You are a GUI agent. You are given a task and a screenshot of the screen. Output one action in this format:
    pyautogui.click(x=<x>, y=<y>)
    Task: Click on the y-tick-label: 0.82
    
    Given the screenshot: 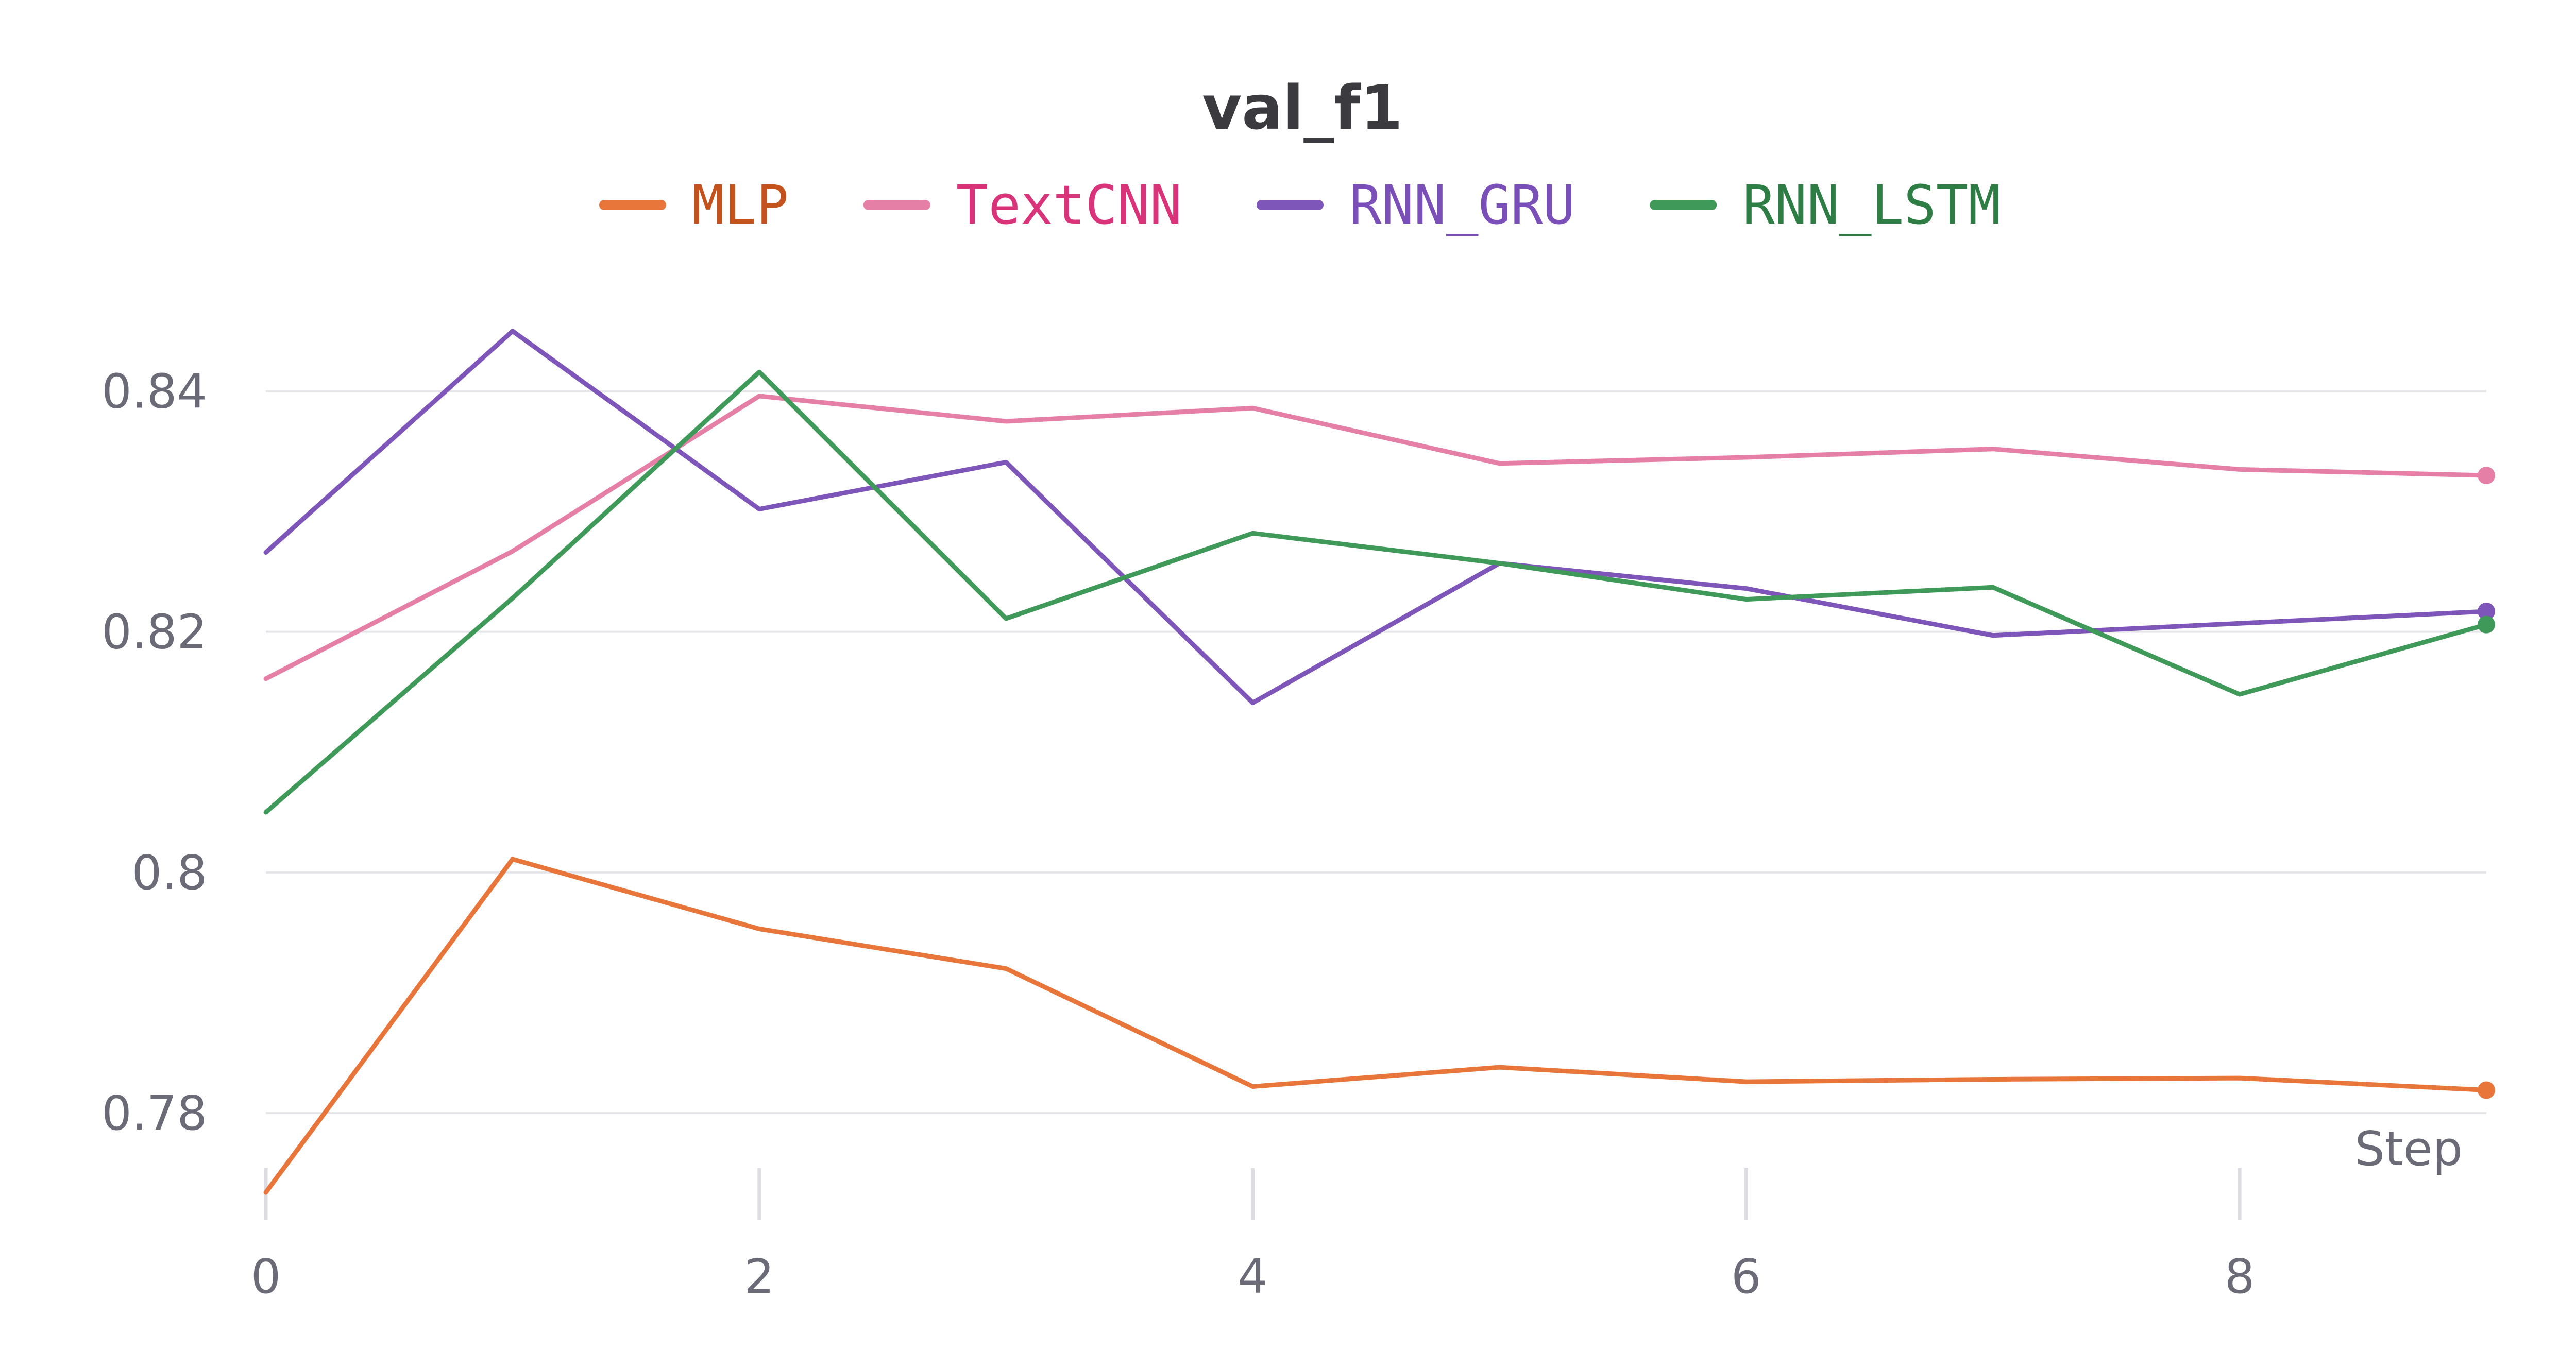 What is the action you would take?
    pyautogui.click(x=154, y=632)
    